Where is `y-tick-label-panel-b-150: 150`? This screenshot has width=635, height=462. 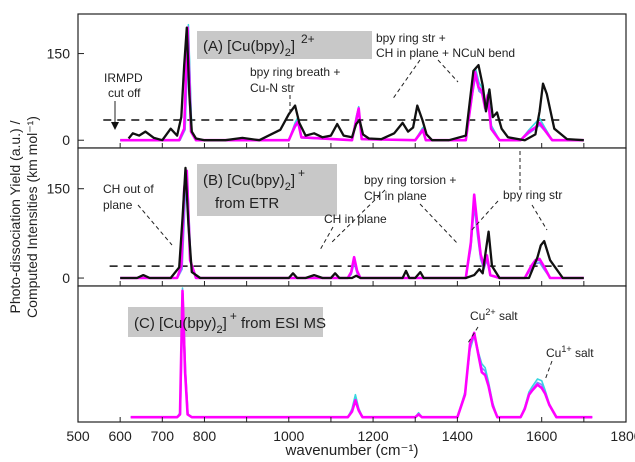
y-tick-label-panel-b-150: 150 is located at coordinates (59, 189).